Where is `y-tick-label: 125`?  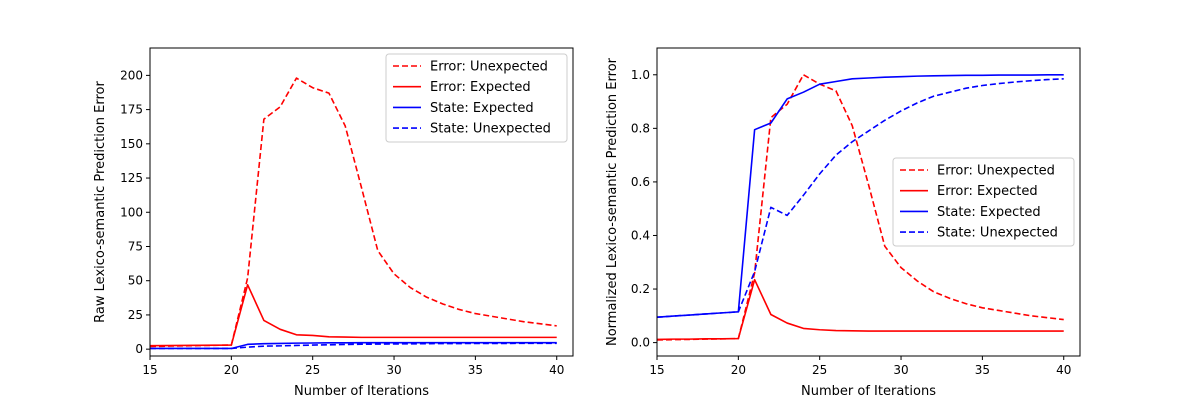 y-tick-label: 125 is located at coordinates (131, 178).